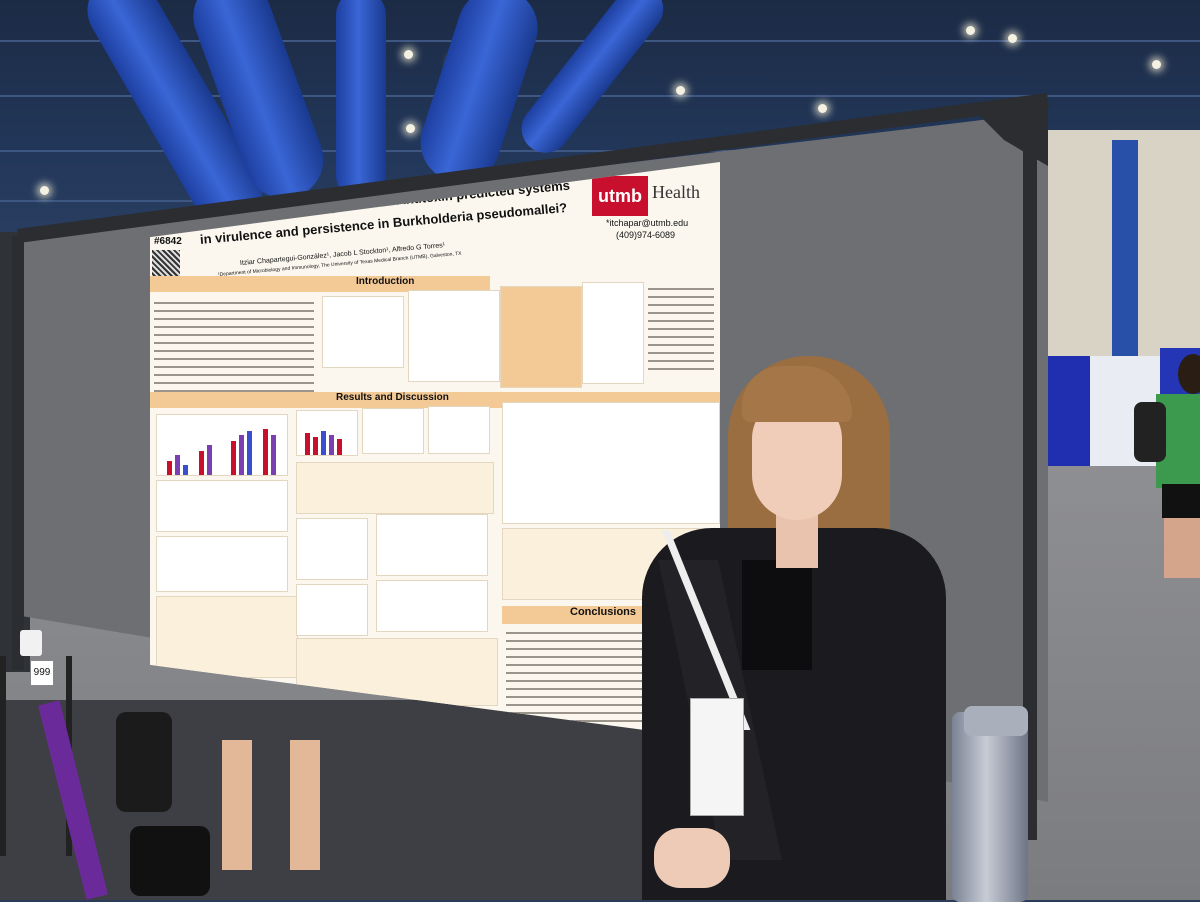 The image size is (1200, 902). I want to click on figure-2-caption-box, so click(541, 337).